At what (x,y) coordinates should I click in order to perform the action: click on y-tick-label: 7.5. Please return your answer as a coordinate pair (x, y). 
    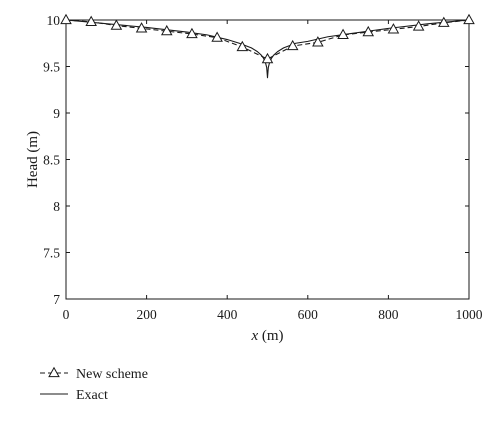
    Looking at the image, I should click on (51, 253).